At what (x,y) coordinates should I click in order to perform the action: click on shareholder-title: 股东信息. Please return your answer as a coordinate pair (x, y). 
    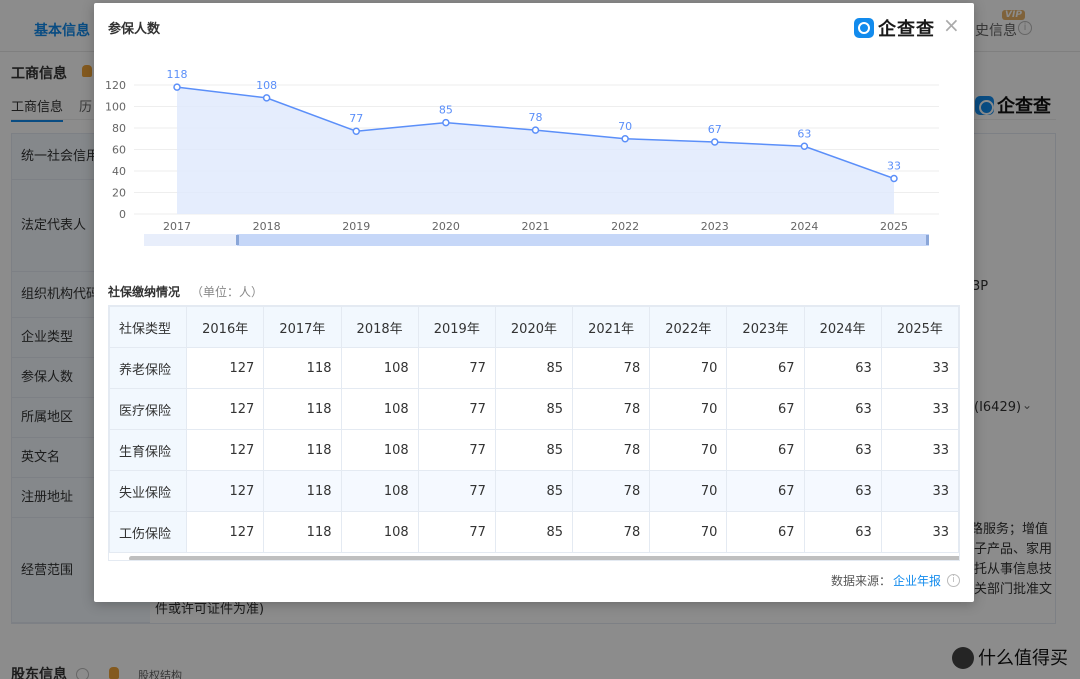
    Looking at the image, I should click on (39, 673).